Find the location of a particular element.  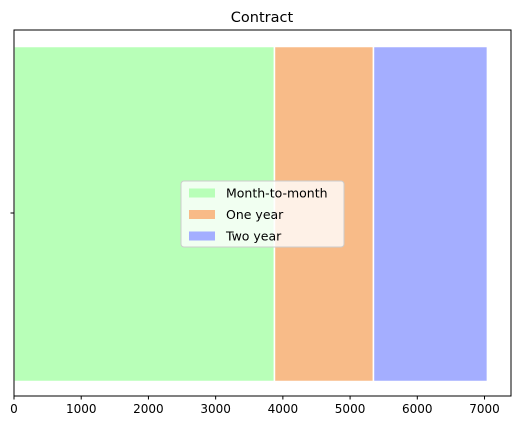

x-axis: 0 1000 2000 3000 4000 5000 6000 7000 is located at coordinates (255, 406).